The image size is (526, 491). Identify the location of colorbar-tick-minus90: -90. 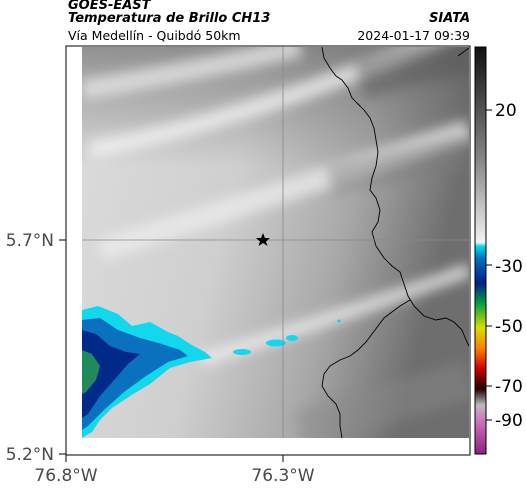
(509, 421).